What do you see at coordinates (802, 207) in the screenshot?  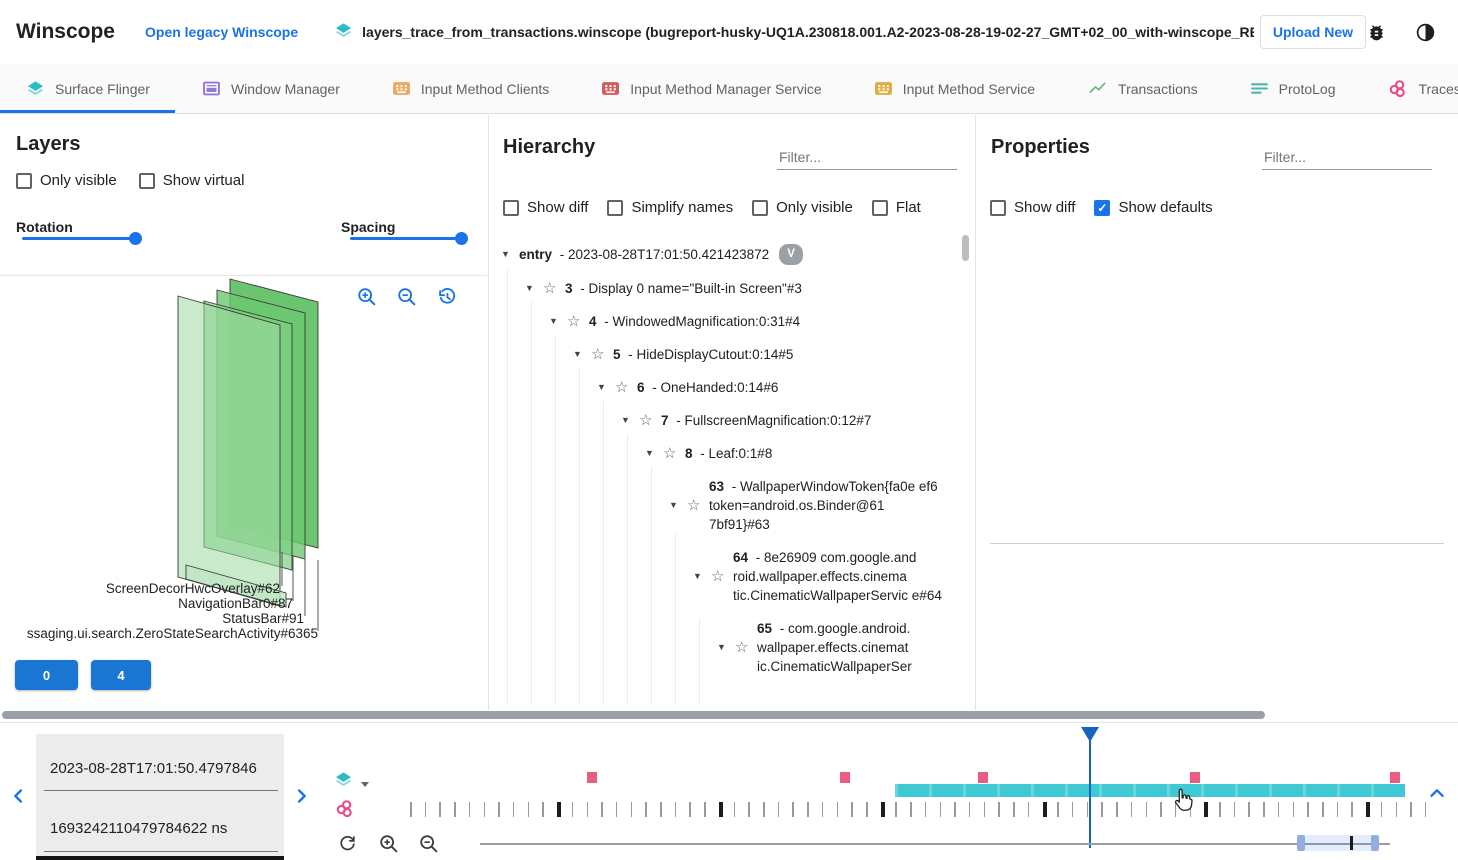 I see `hierarchy-checkbox-only-visible: Only visible` at bounding box center [802, 207].